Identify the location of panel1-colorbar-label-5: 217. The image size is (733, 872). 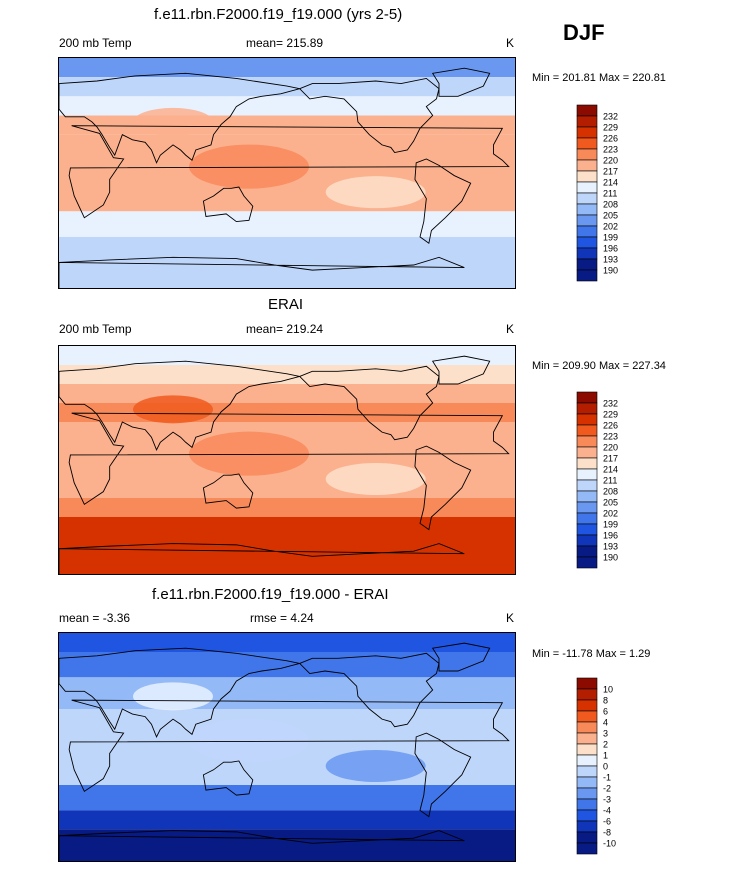
(610, 172).